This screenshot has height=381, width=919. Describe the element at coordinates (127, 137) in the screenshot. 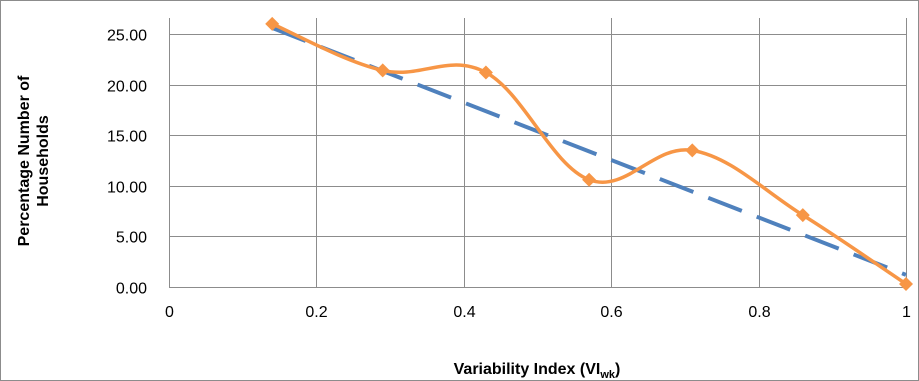

I see `y-tick-label: 15.00` at that location.